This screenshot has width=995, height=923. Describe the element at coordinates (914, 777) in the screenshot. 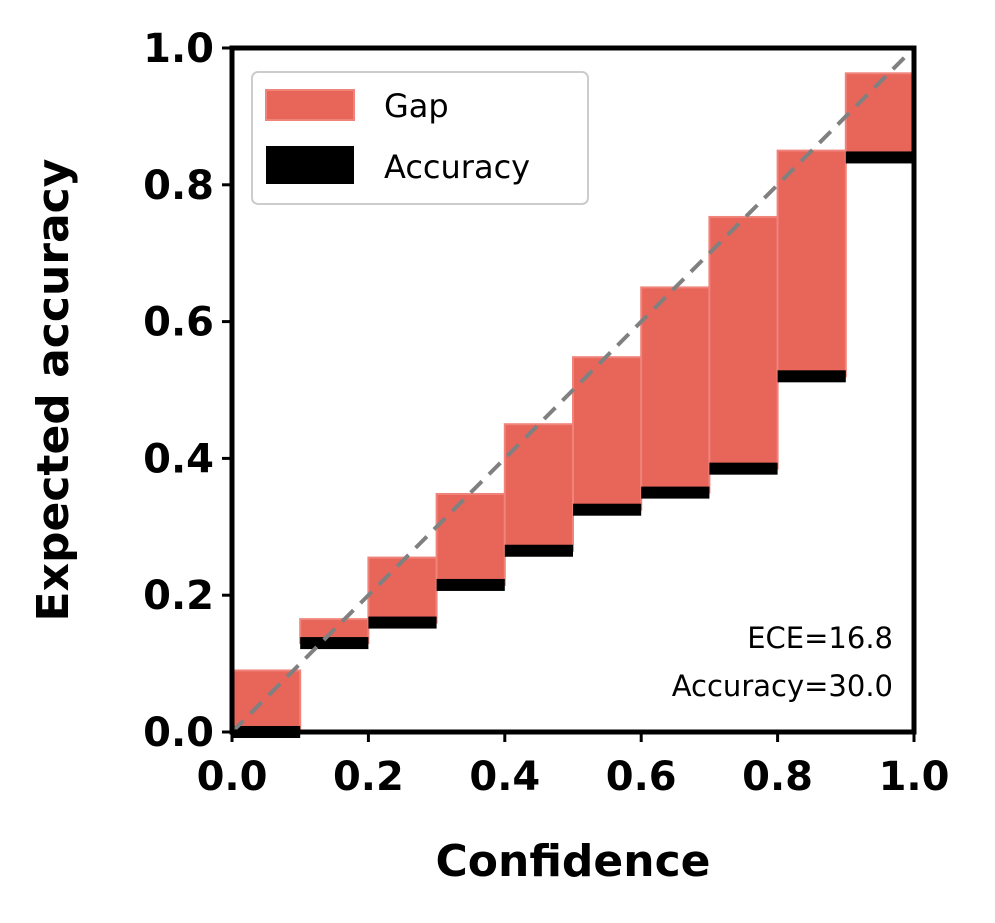

I see `x-tick-label: 1.0` at that location.